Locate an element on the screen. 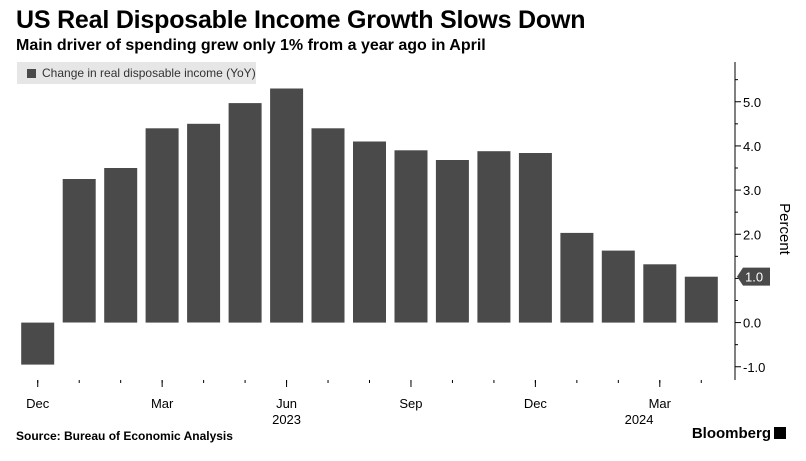 The image size is (806, 461). brand-logo: Bloomberg is located at coordinates (739, 433).